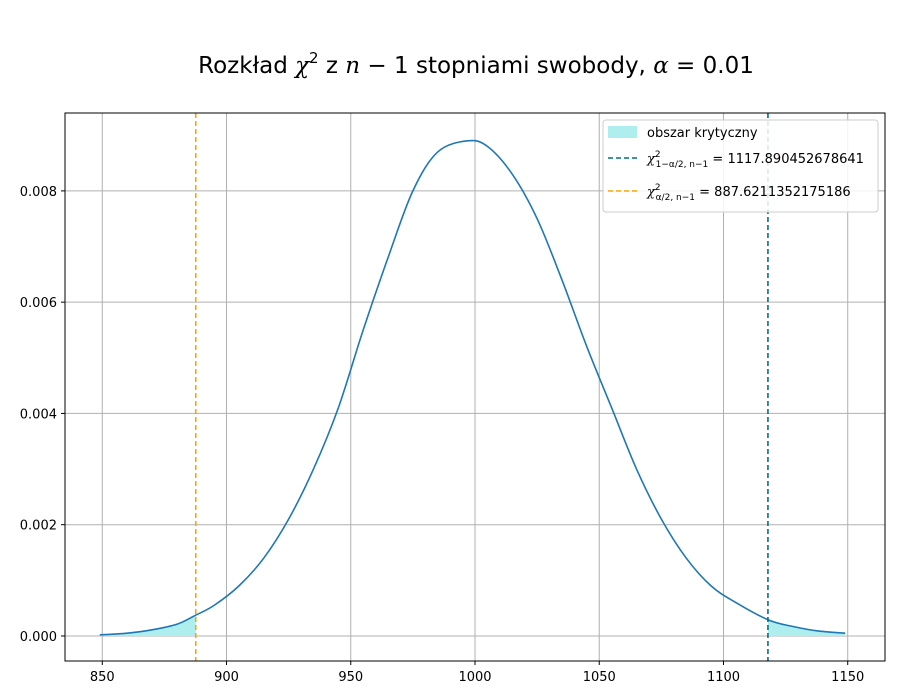 The height and width of the screenshot is (700, 900). I want to click on title-prefix: Rozkład, so click(246, 66).